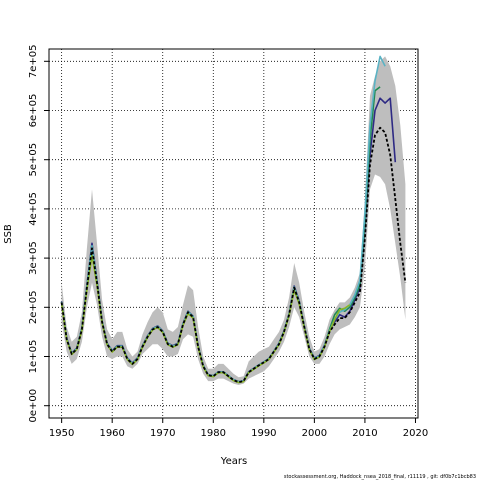  Describe the element at coordinates (33, 307) in the screenshot. I see `y-tick-label: 2e+05` at that location.